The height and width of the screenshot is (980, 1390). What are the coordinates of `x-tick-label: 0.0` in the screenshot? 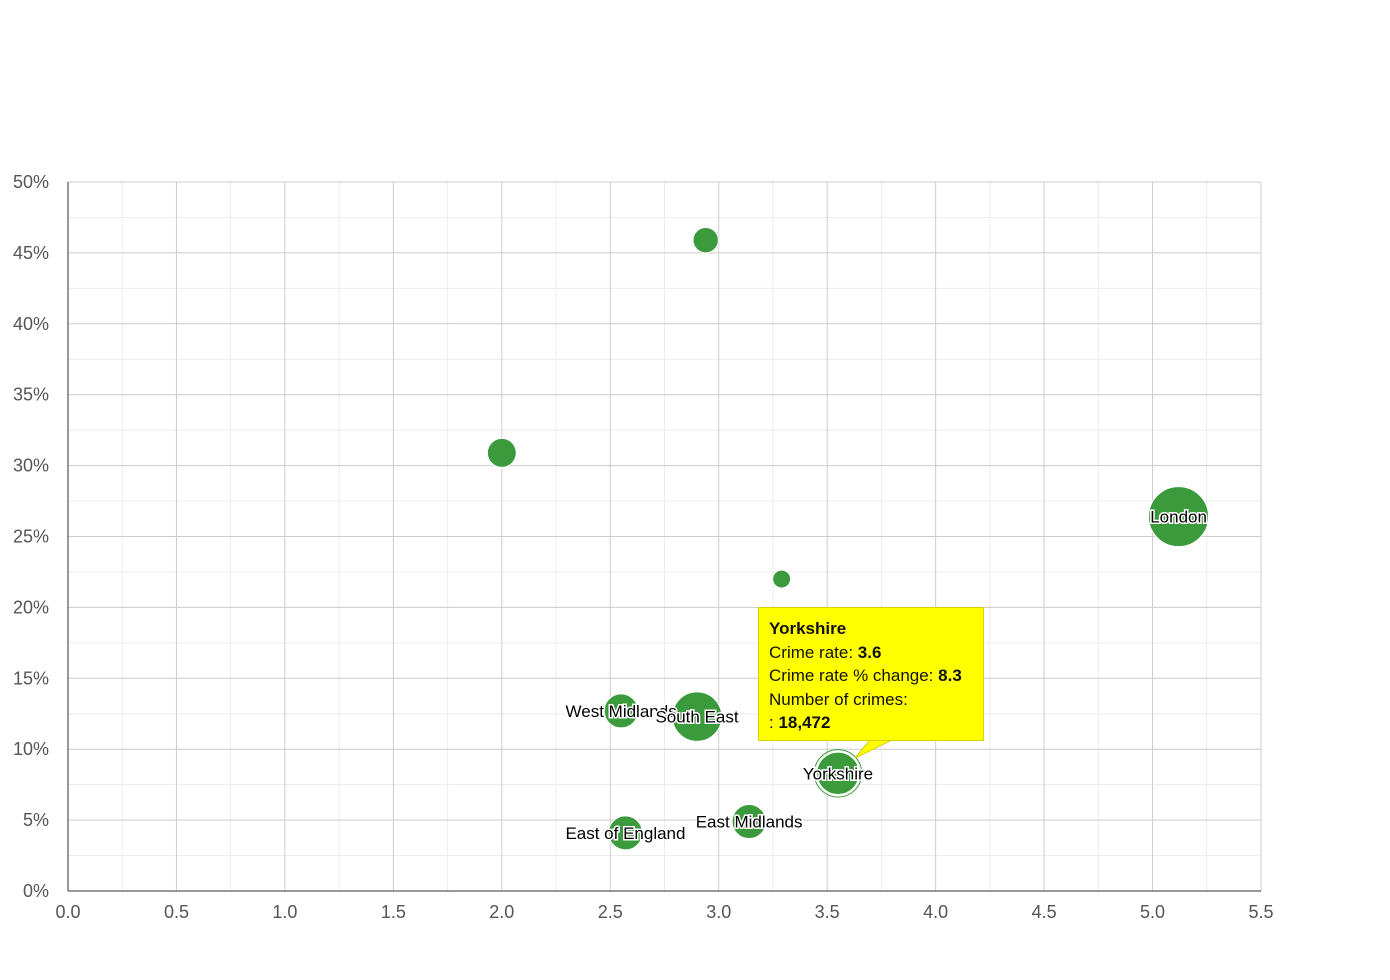 It's located at (67, 912).